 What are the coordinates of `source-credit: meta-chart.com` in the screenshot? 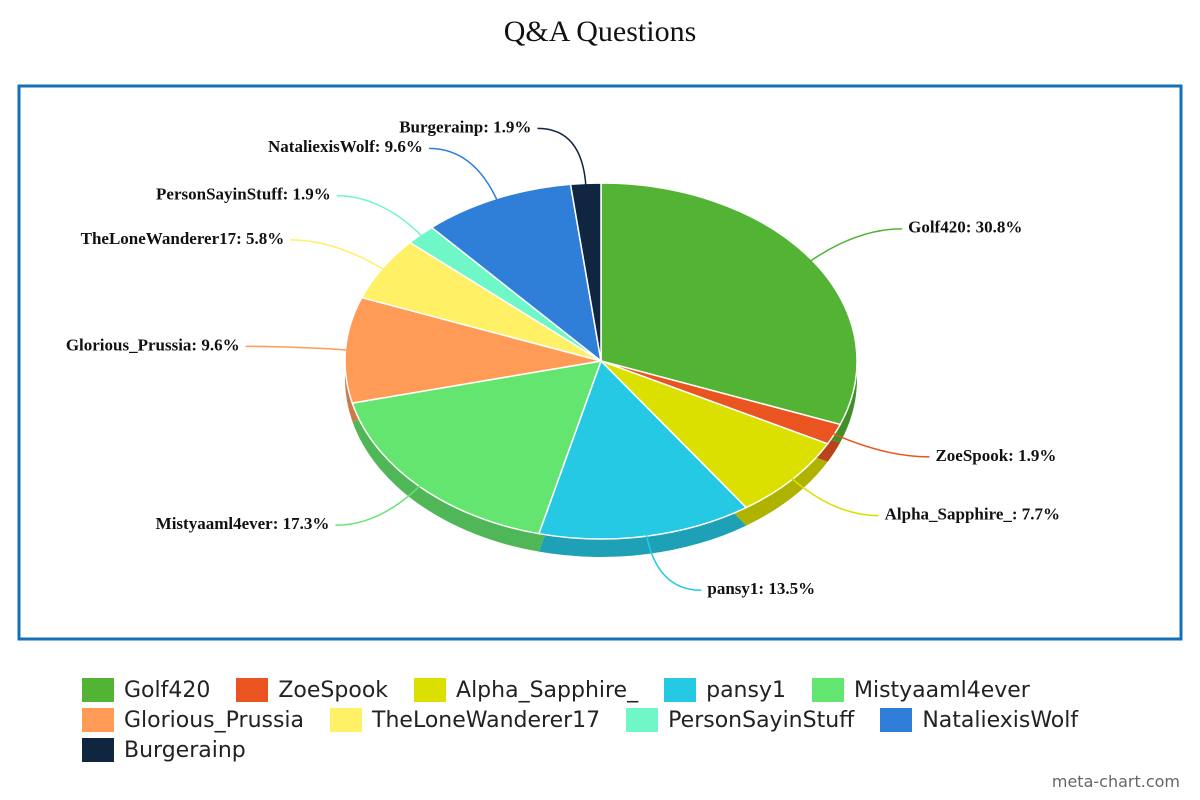 It's located at (1115, 781).